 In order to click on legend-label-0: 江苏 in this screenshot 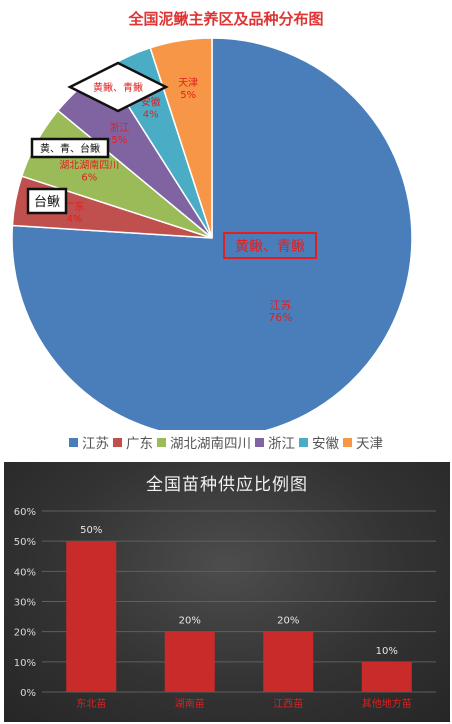, I will do `click(95, 444)`.